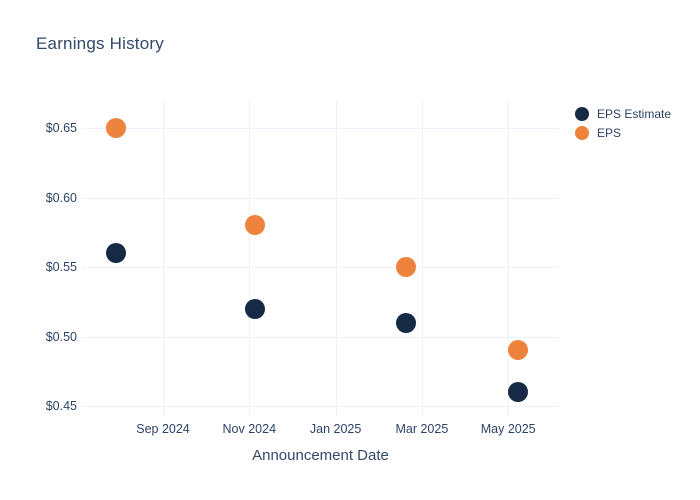 The height and width of the screenshot is (500, 700). What do you see at coordinates (249, 429) in the screenshot?
I see `x-tick-label: Nov 2024` at bounding box center [249, 429].